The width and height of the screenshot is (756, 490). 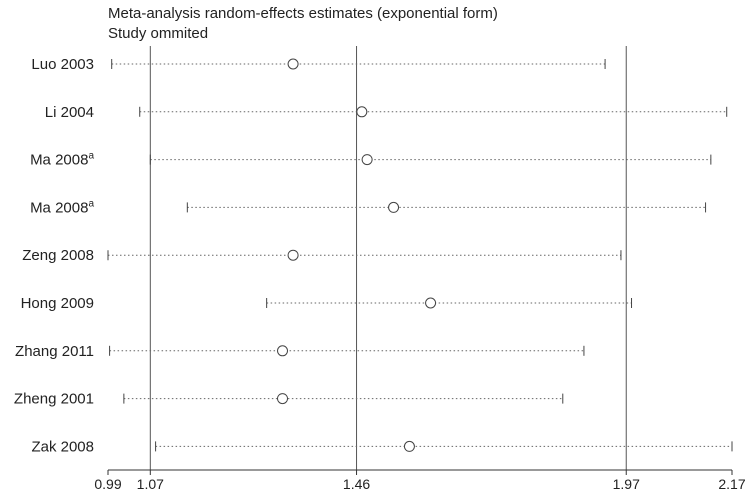 What do you see at coordinates (322, 255) in the screenshot?
I see `study-row: Zeng 2008` at bounding box center [322, 255].